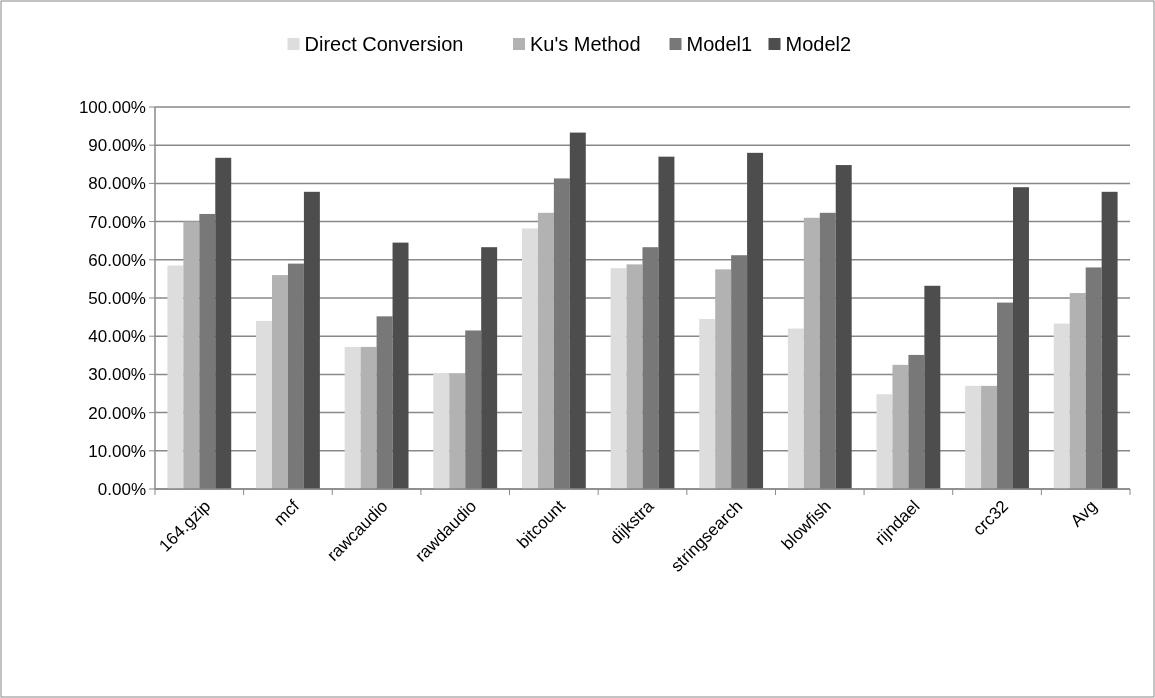 This screenshot has height=698, width=1155. I want to click on legend-label: Model2, so click(818, 44).